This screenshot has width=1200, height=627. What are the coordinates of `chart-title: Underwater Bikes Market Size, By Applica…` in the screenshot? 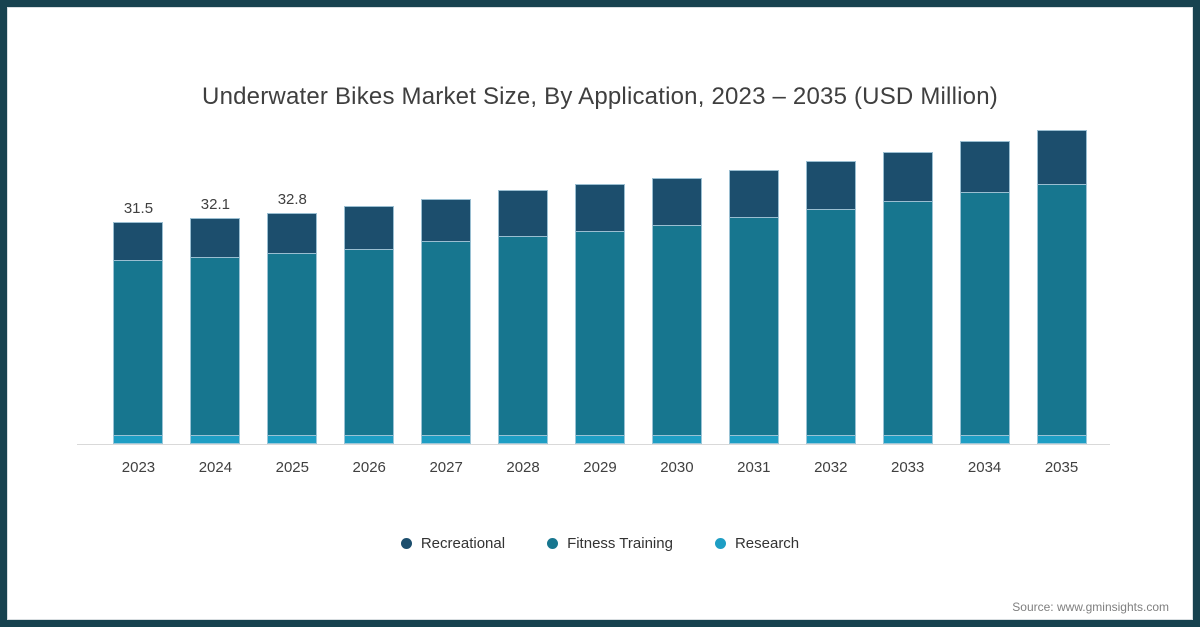 It's located at (600, 96).